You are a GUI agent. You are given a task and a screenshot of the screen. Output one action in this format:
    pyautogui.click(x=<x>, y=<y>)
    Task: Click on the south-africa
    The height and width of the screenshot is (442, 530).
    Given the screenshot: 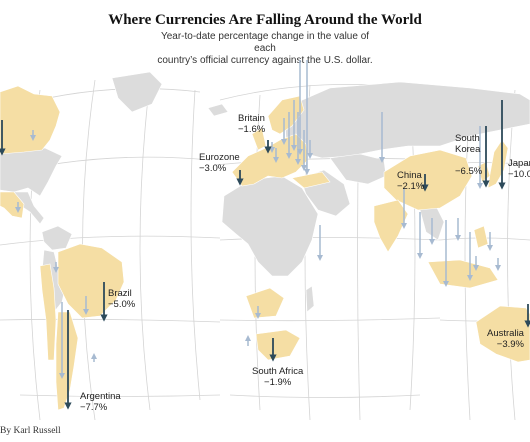 What is the action you would take?
    pyautogui.click(x=278, y=345)
    